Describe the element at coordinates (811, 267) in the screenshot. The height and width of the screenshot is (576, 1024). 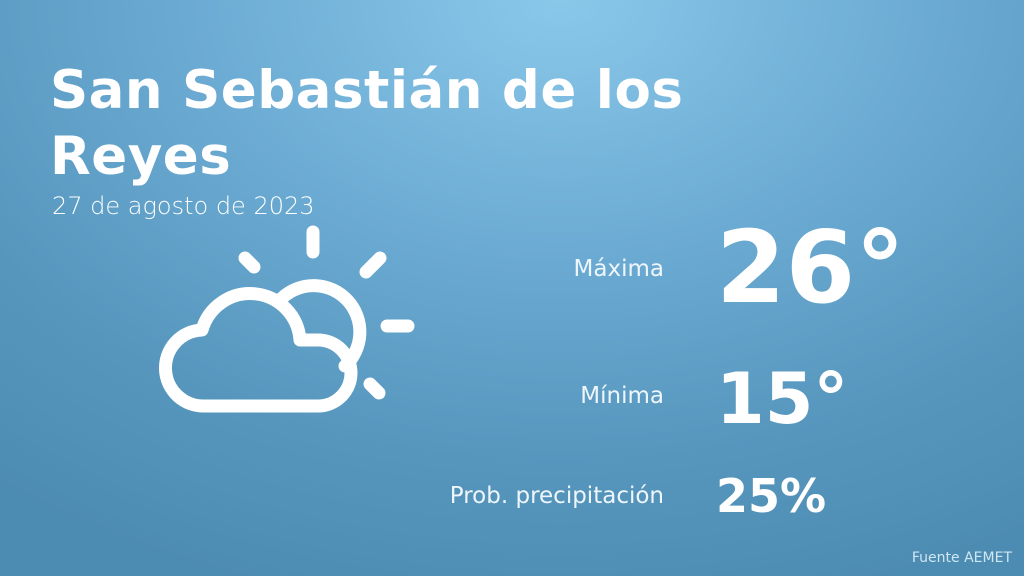
I see `max-value: 26°` at that location.